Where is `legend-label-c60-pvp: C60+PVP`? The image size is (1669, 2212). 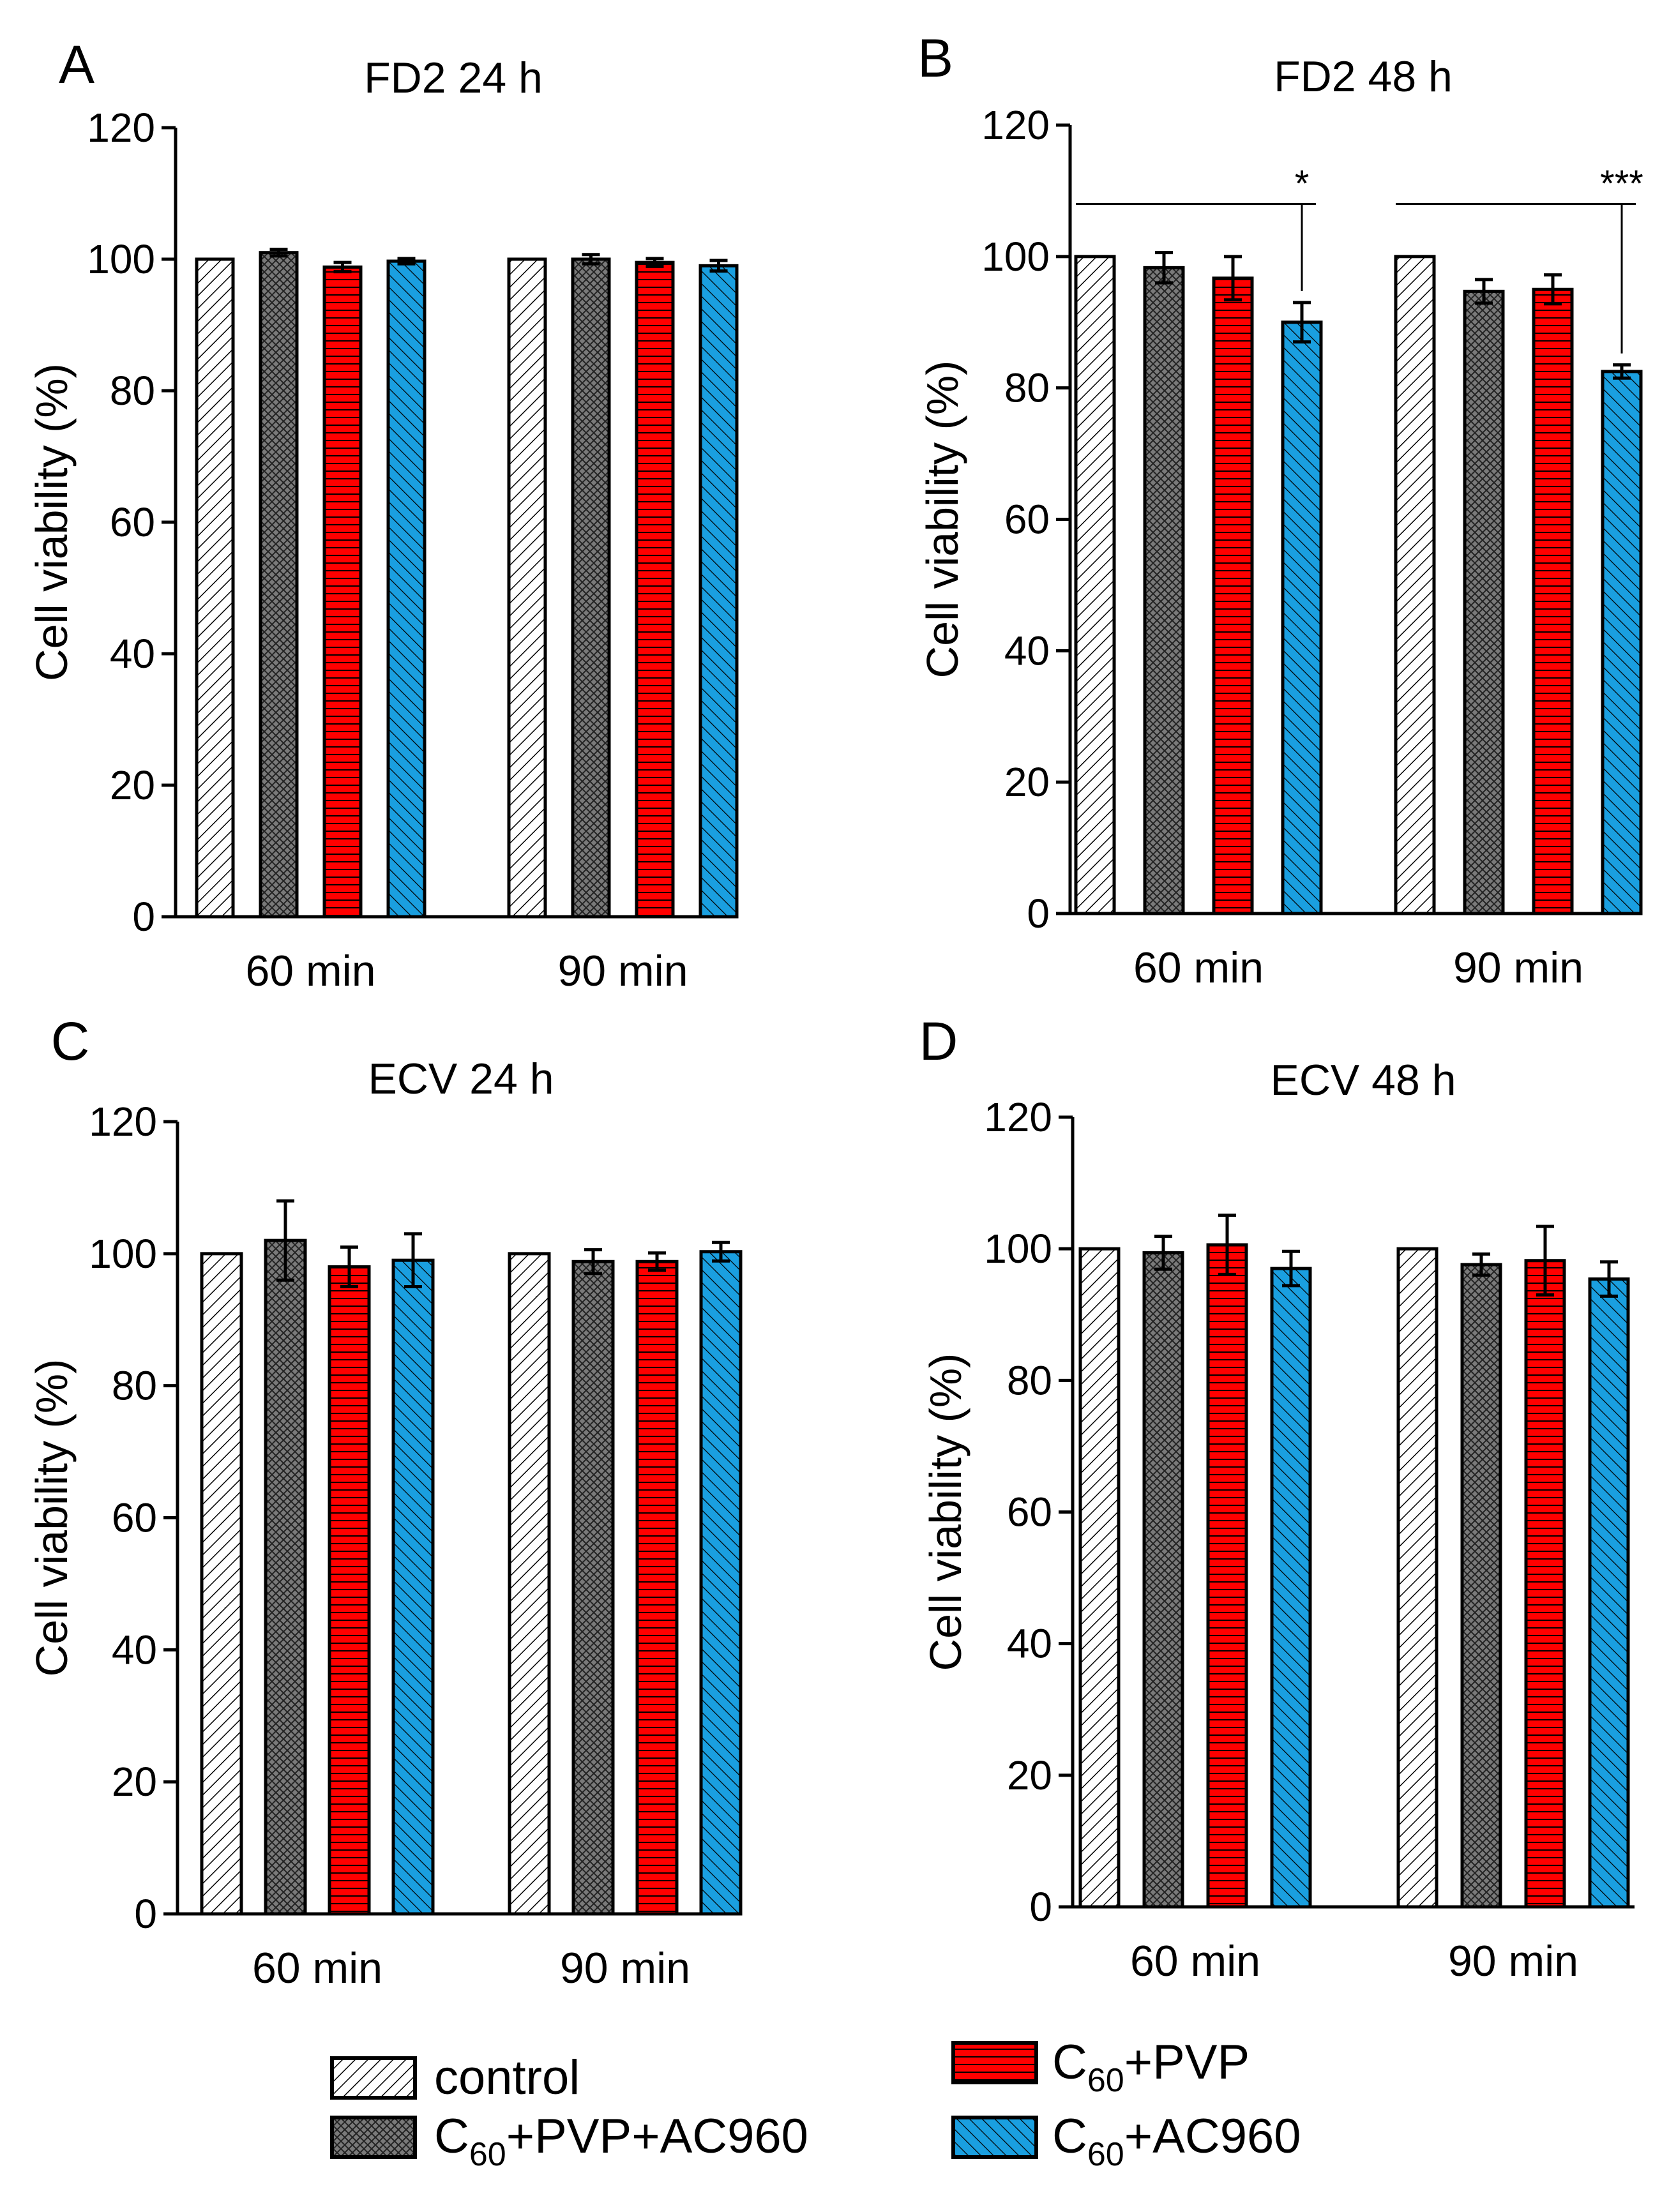
legend-label-c60-pvp: C60+PVP is located at coordinates (1151, 2067).